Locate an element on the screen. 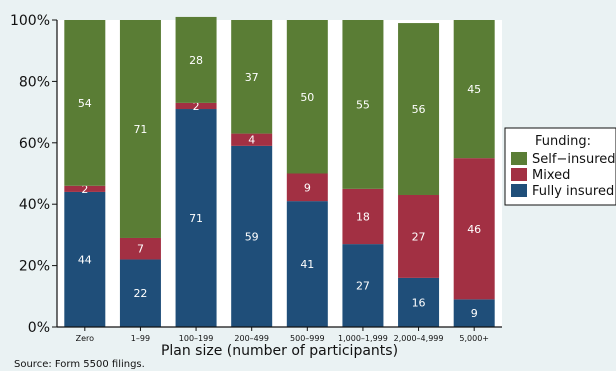  legend-title: Funding: is located at coordinates (563, 141).